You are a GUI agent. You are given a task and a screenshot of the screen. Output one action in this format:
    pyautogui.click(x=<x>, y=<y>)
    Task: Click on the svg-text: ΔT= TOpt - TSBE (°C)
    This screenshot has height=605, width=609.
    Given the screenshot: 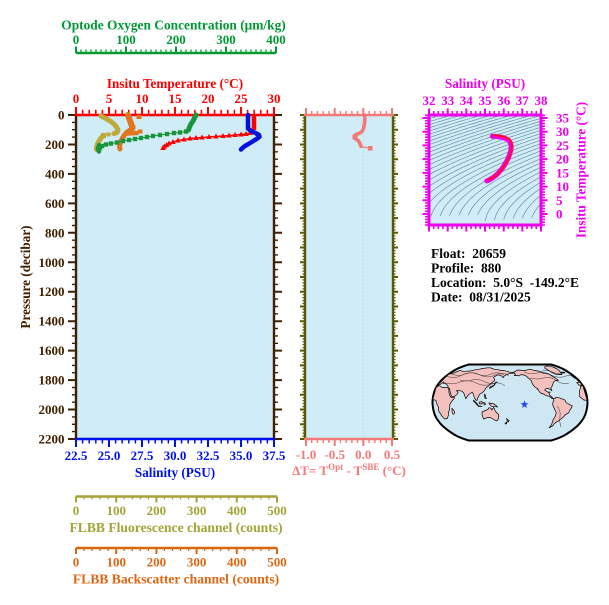 What is the action you would take?
    pyautogui.click(x=349, y=470)
    